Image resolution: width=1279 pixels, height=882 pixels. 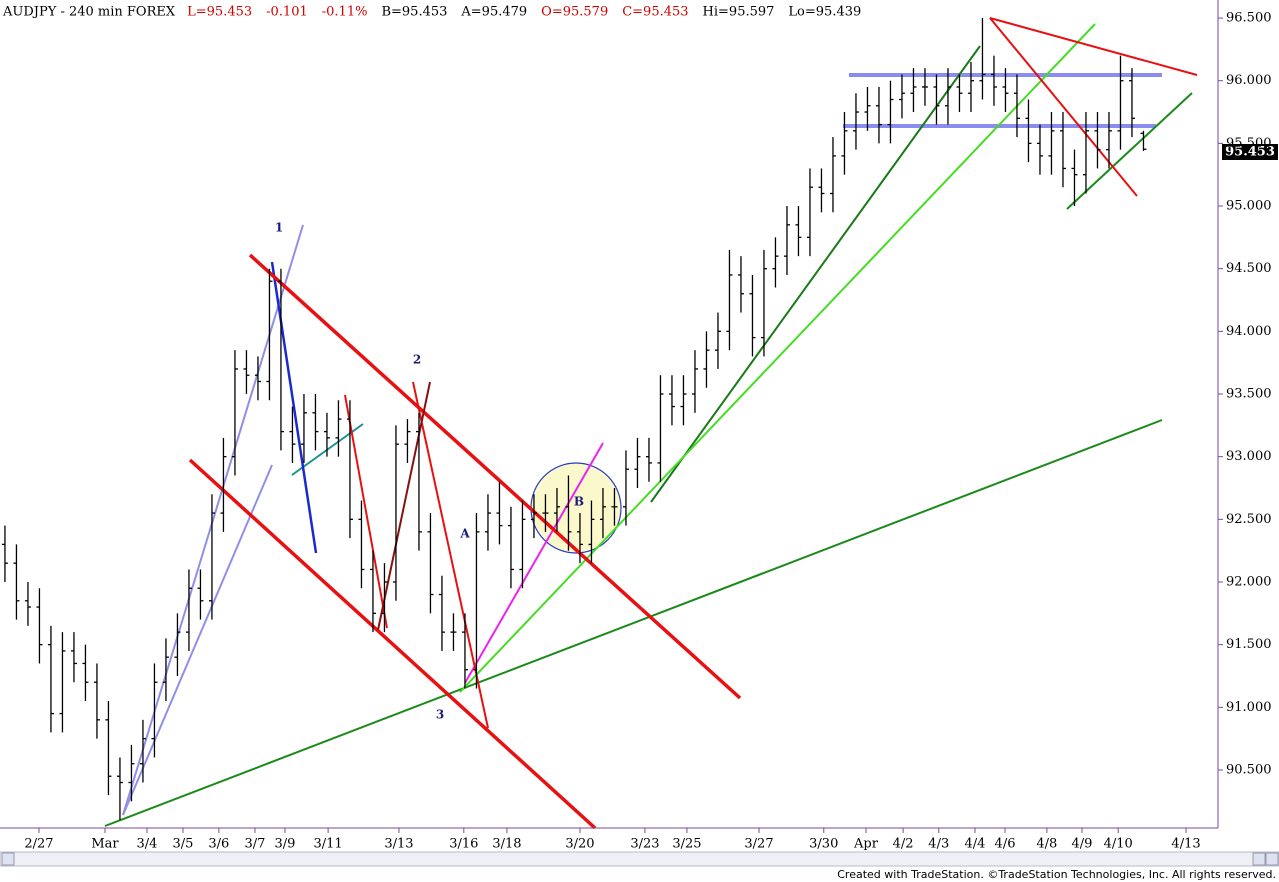 What do you see at coordinates (417, 360) in the screenshot?
I see `wave-label: 2` at bounding box center [417, 360].